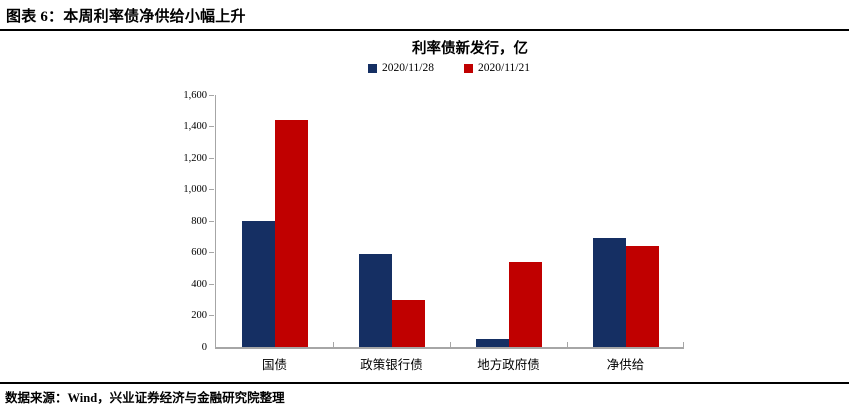 This screenshot has height=406, width=849. What do you see at coordinates (373, 68) in the screenshot?
I see `legend-swatch-blue-icon` at bounding box center [373, 68].